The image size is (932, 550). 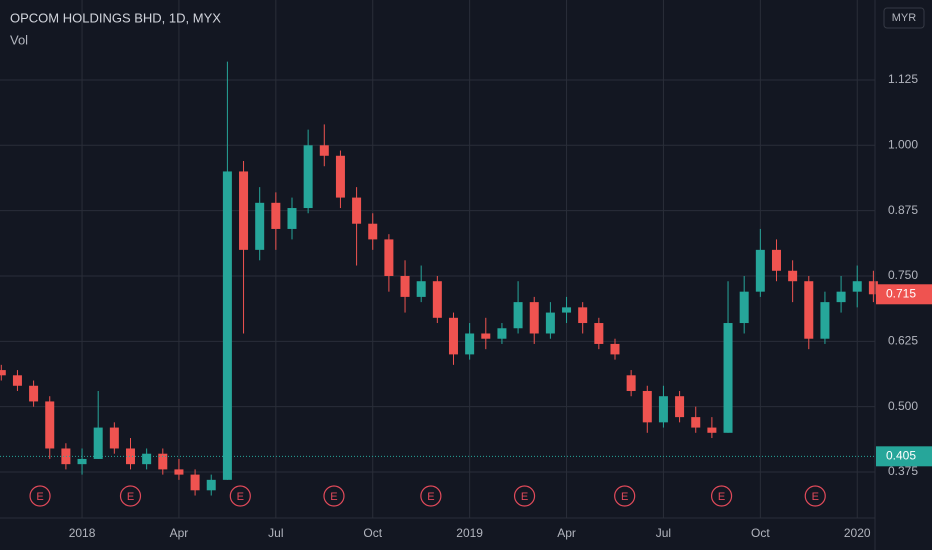 I want to click on chart-title: OPCOM HOLDINGS BHD, 1D, MYX, so click(x=115, y=17).